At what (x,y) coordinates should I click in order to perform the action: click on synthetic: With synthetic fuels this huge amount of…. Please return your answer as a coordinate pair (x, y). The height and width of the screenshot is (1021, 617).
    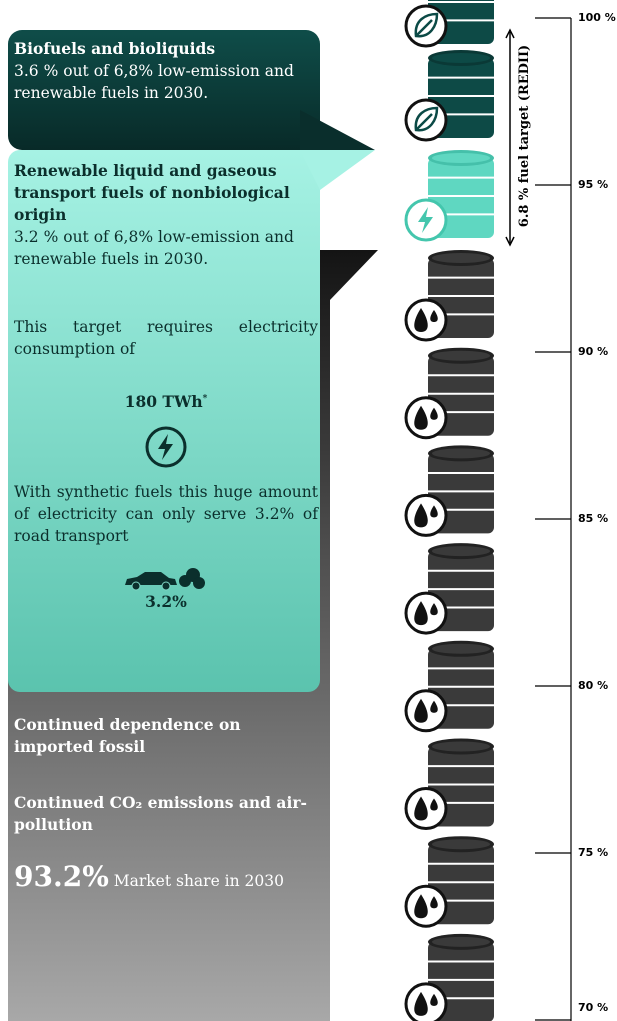
    Looking at the image, I should click on (166, 514).